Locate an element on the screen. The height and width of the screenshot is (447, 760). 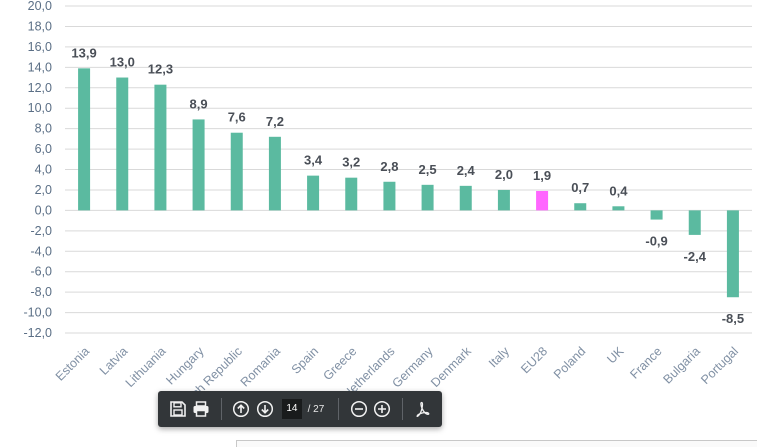
next-page-button is located at coordinates (264, 409).